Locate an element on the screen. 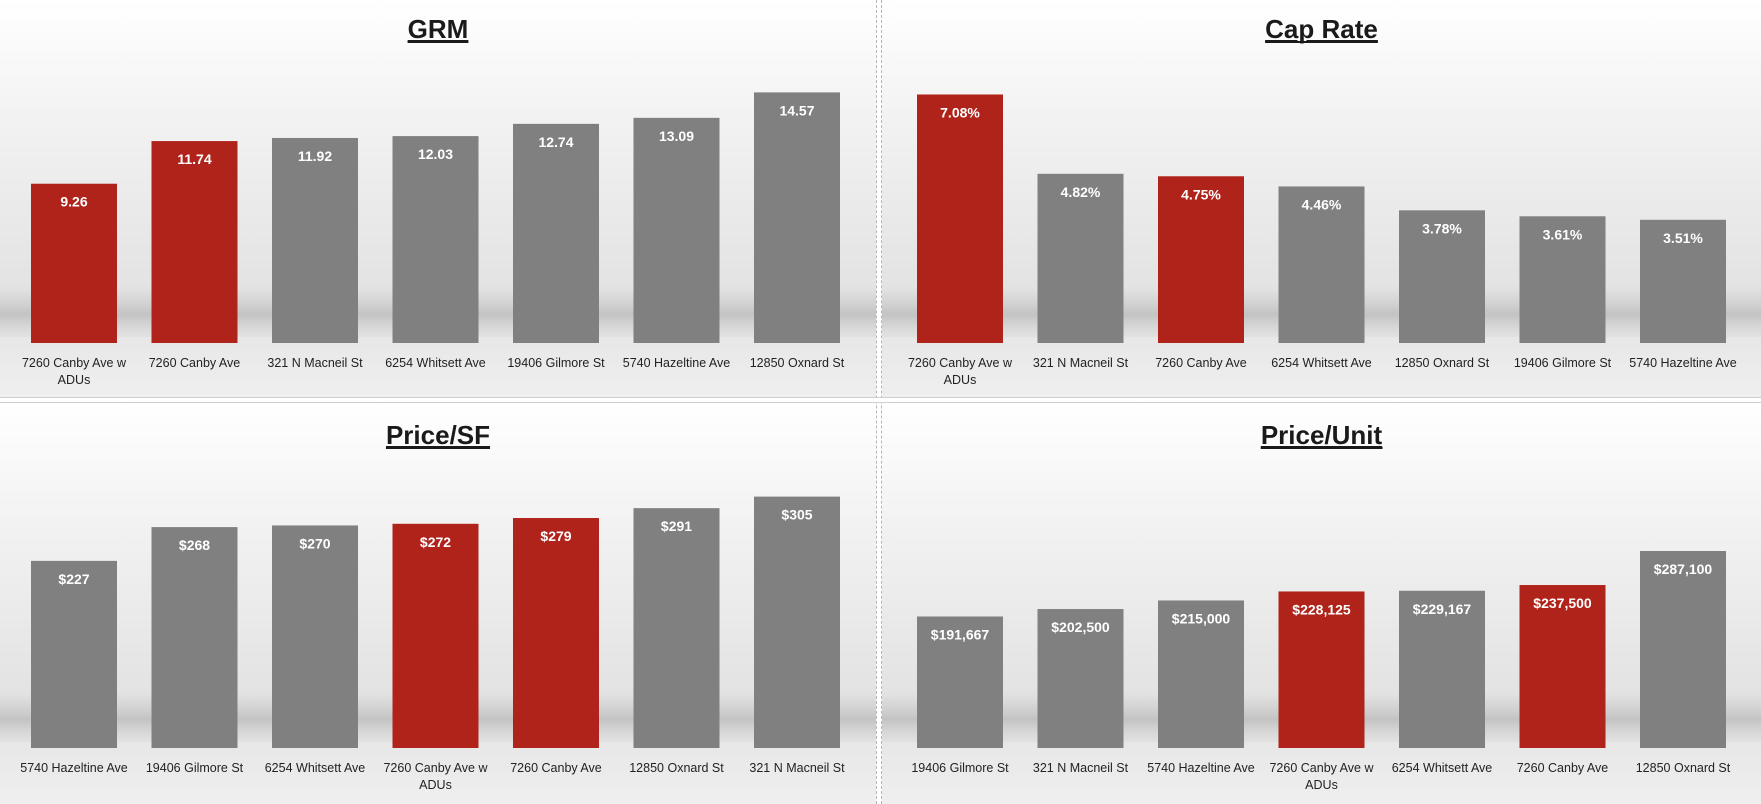 The height and width of the screenshot is (804, 1761). chart-title: Price/Unit is located at coordinates (1322, 435).